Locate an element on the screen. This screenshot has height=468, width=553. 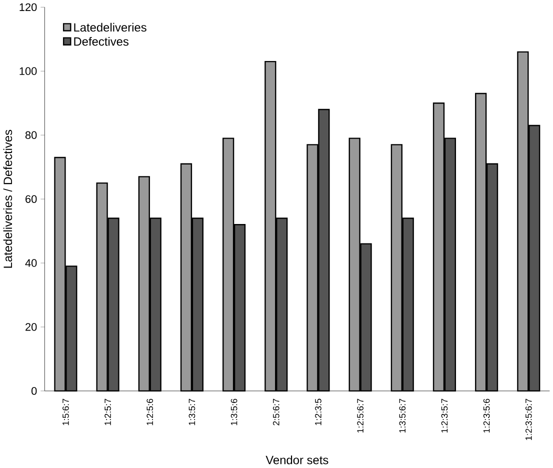
y-tick-label: 120 is located at coordinates (28, 8).